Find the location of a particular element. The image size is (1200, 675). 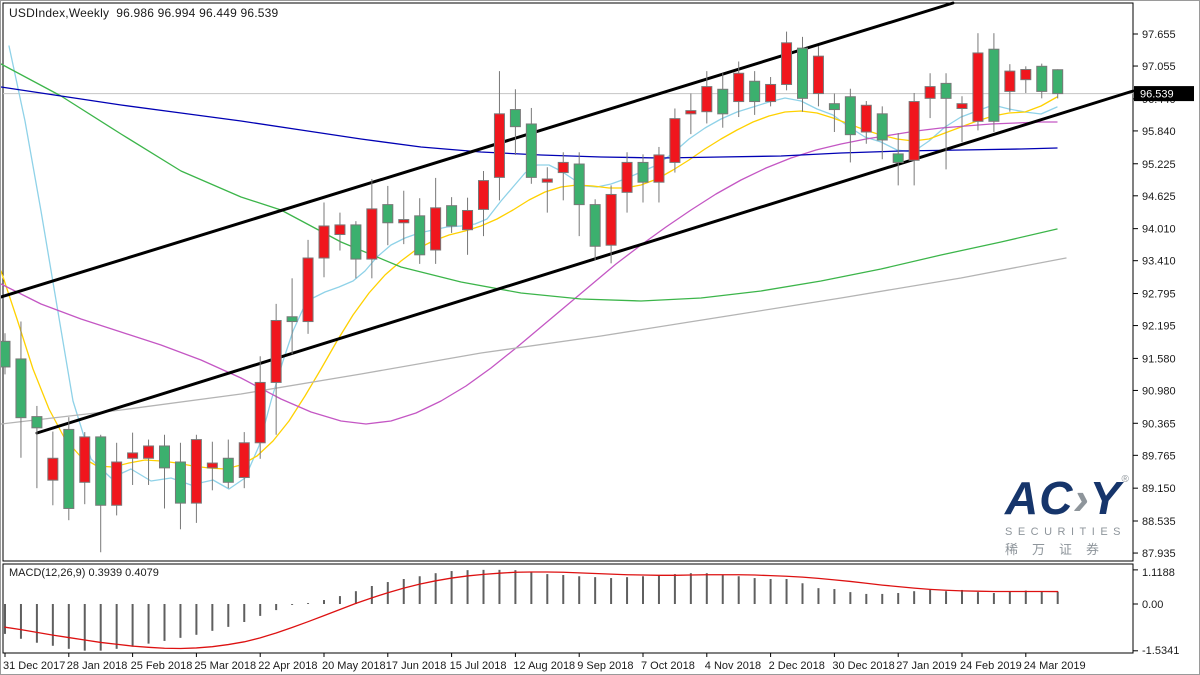

price-axis-label: 91.580 is located at coordinates (1159, 359).